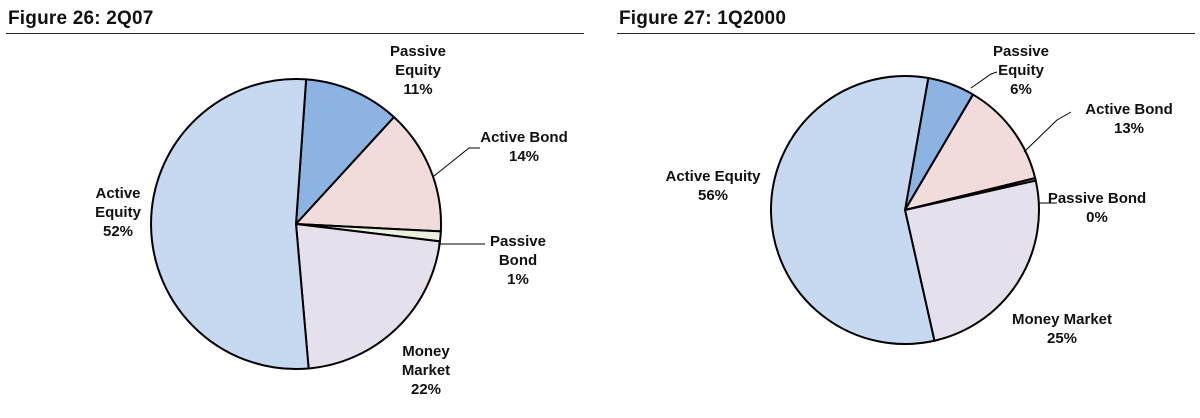 Image resolution: width=1200 pixels, height=418 pixels. Describe the element at coordinates (1062, 329) in the screenshot. I see `slice-label-money-market: Money Market 25%` at that location.